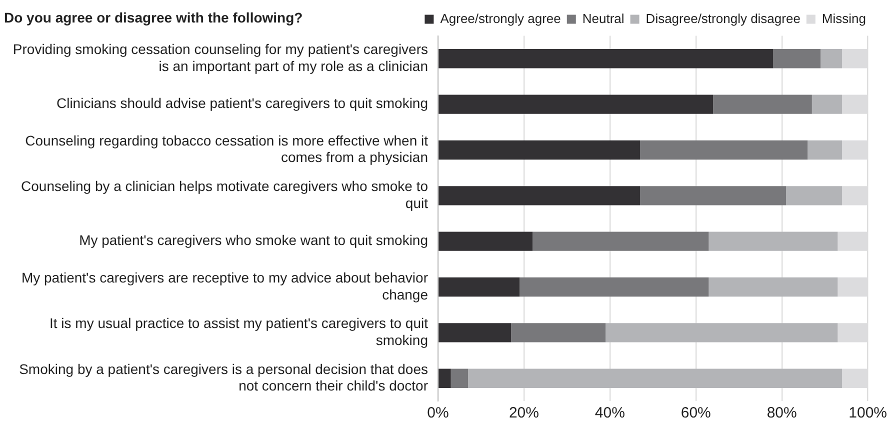  What do you see at coordinates (523, 413) in the screenshot?
I see `x-tick-label: 20%` at bounding box center [523, 413].